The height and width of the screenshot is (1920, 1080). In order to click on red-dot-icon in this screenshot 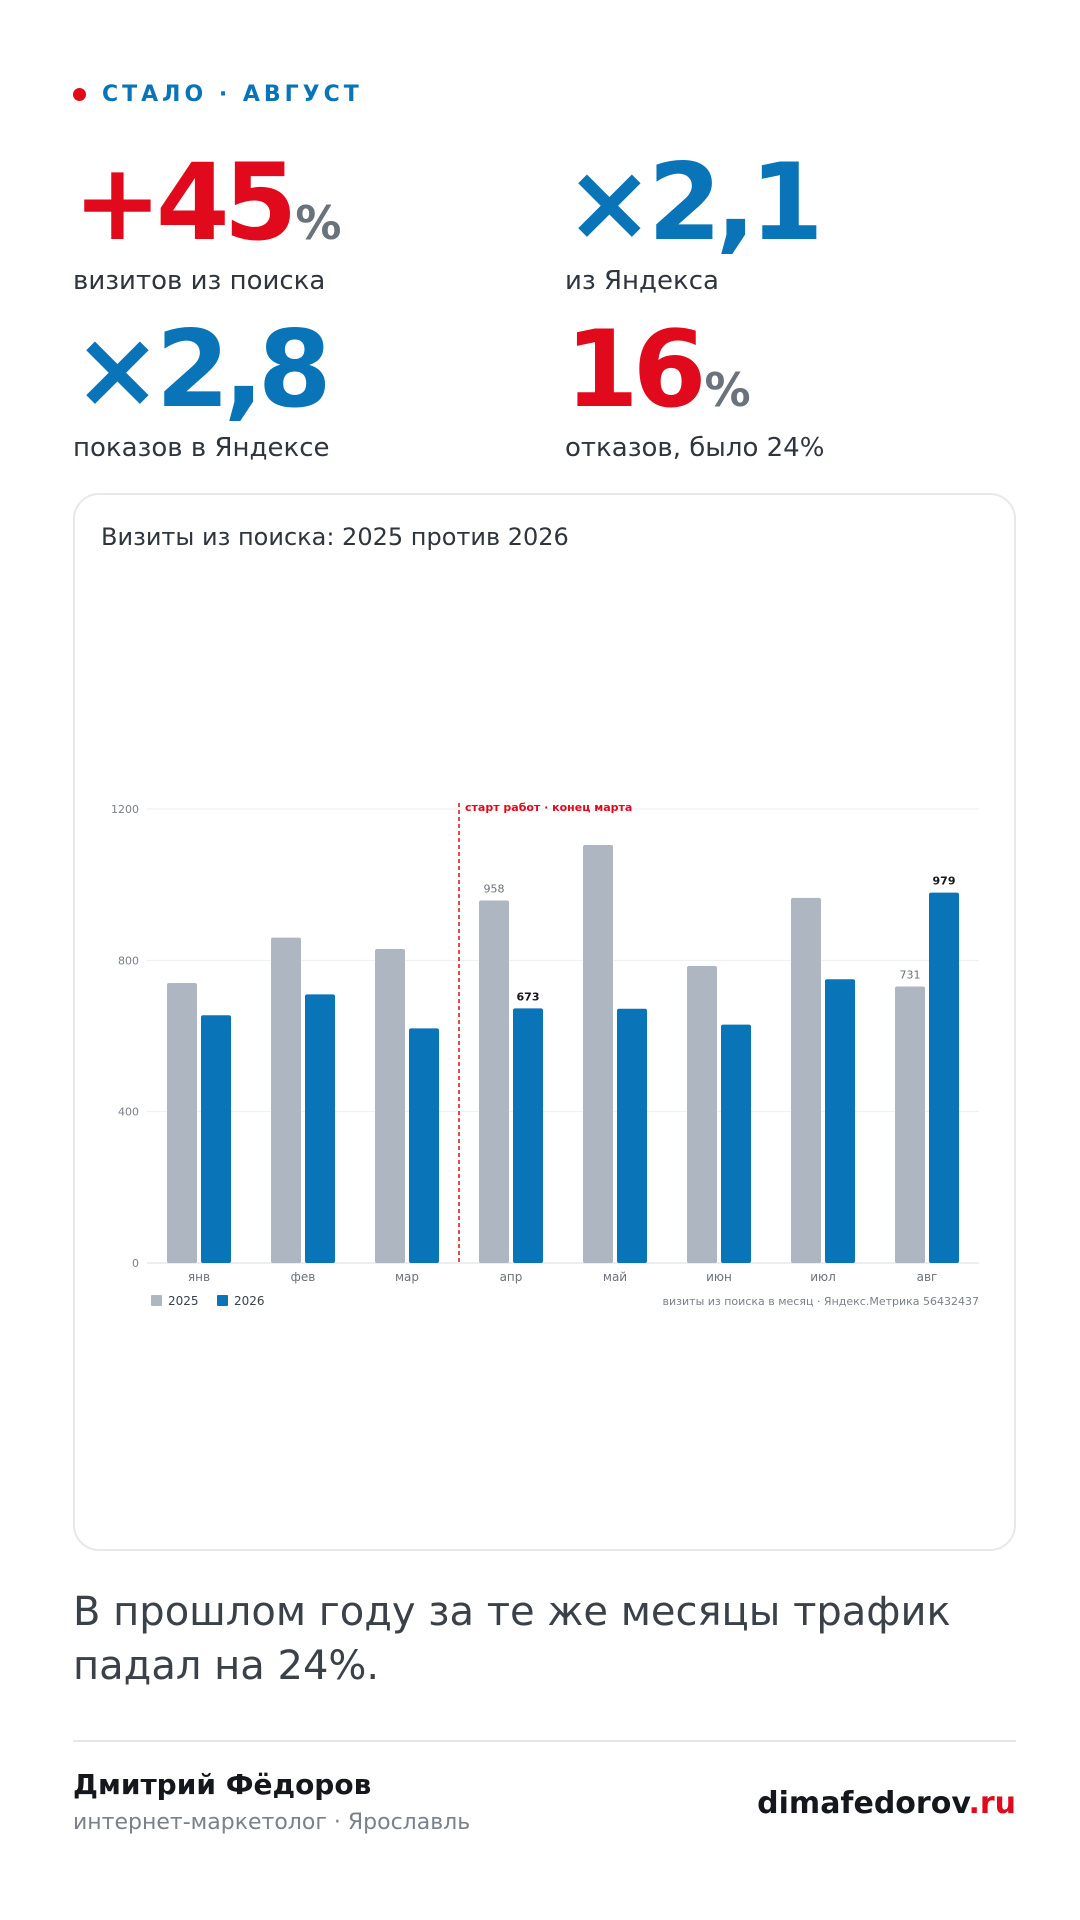, I will do `click(79, 94)`.